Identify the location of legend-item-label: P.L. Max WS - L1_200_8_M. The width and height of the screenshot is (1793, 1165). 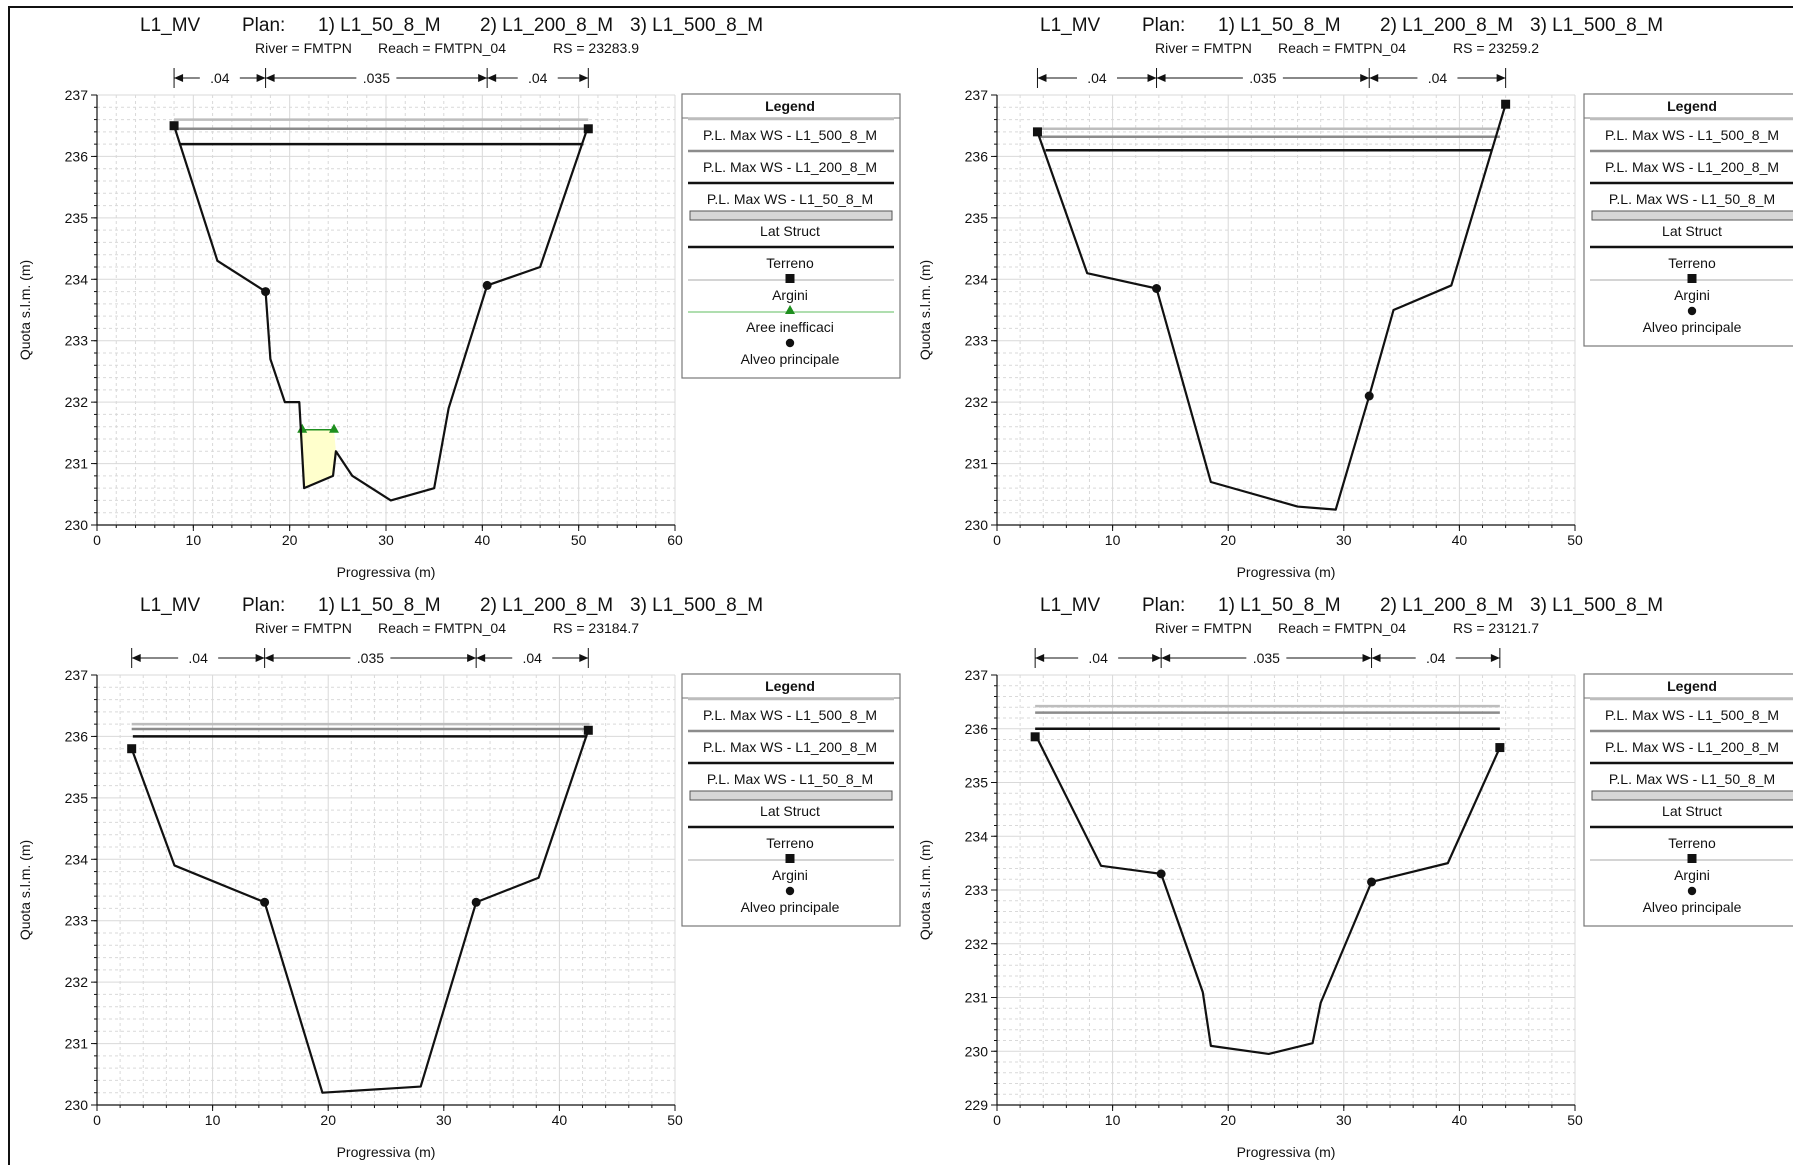
(1692, 747).